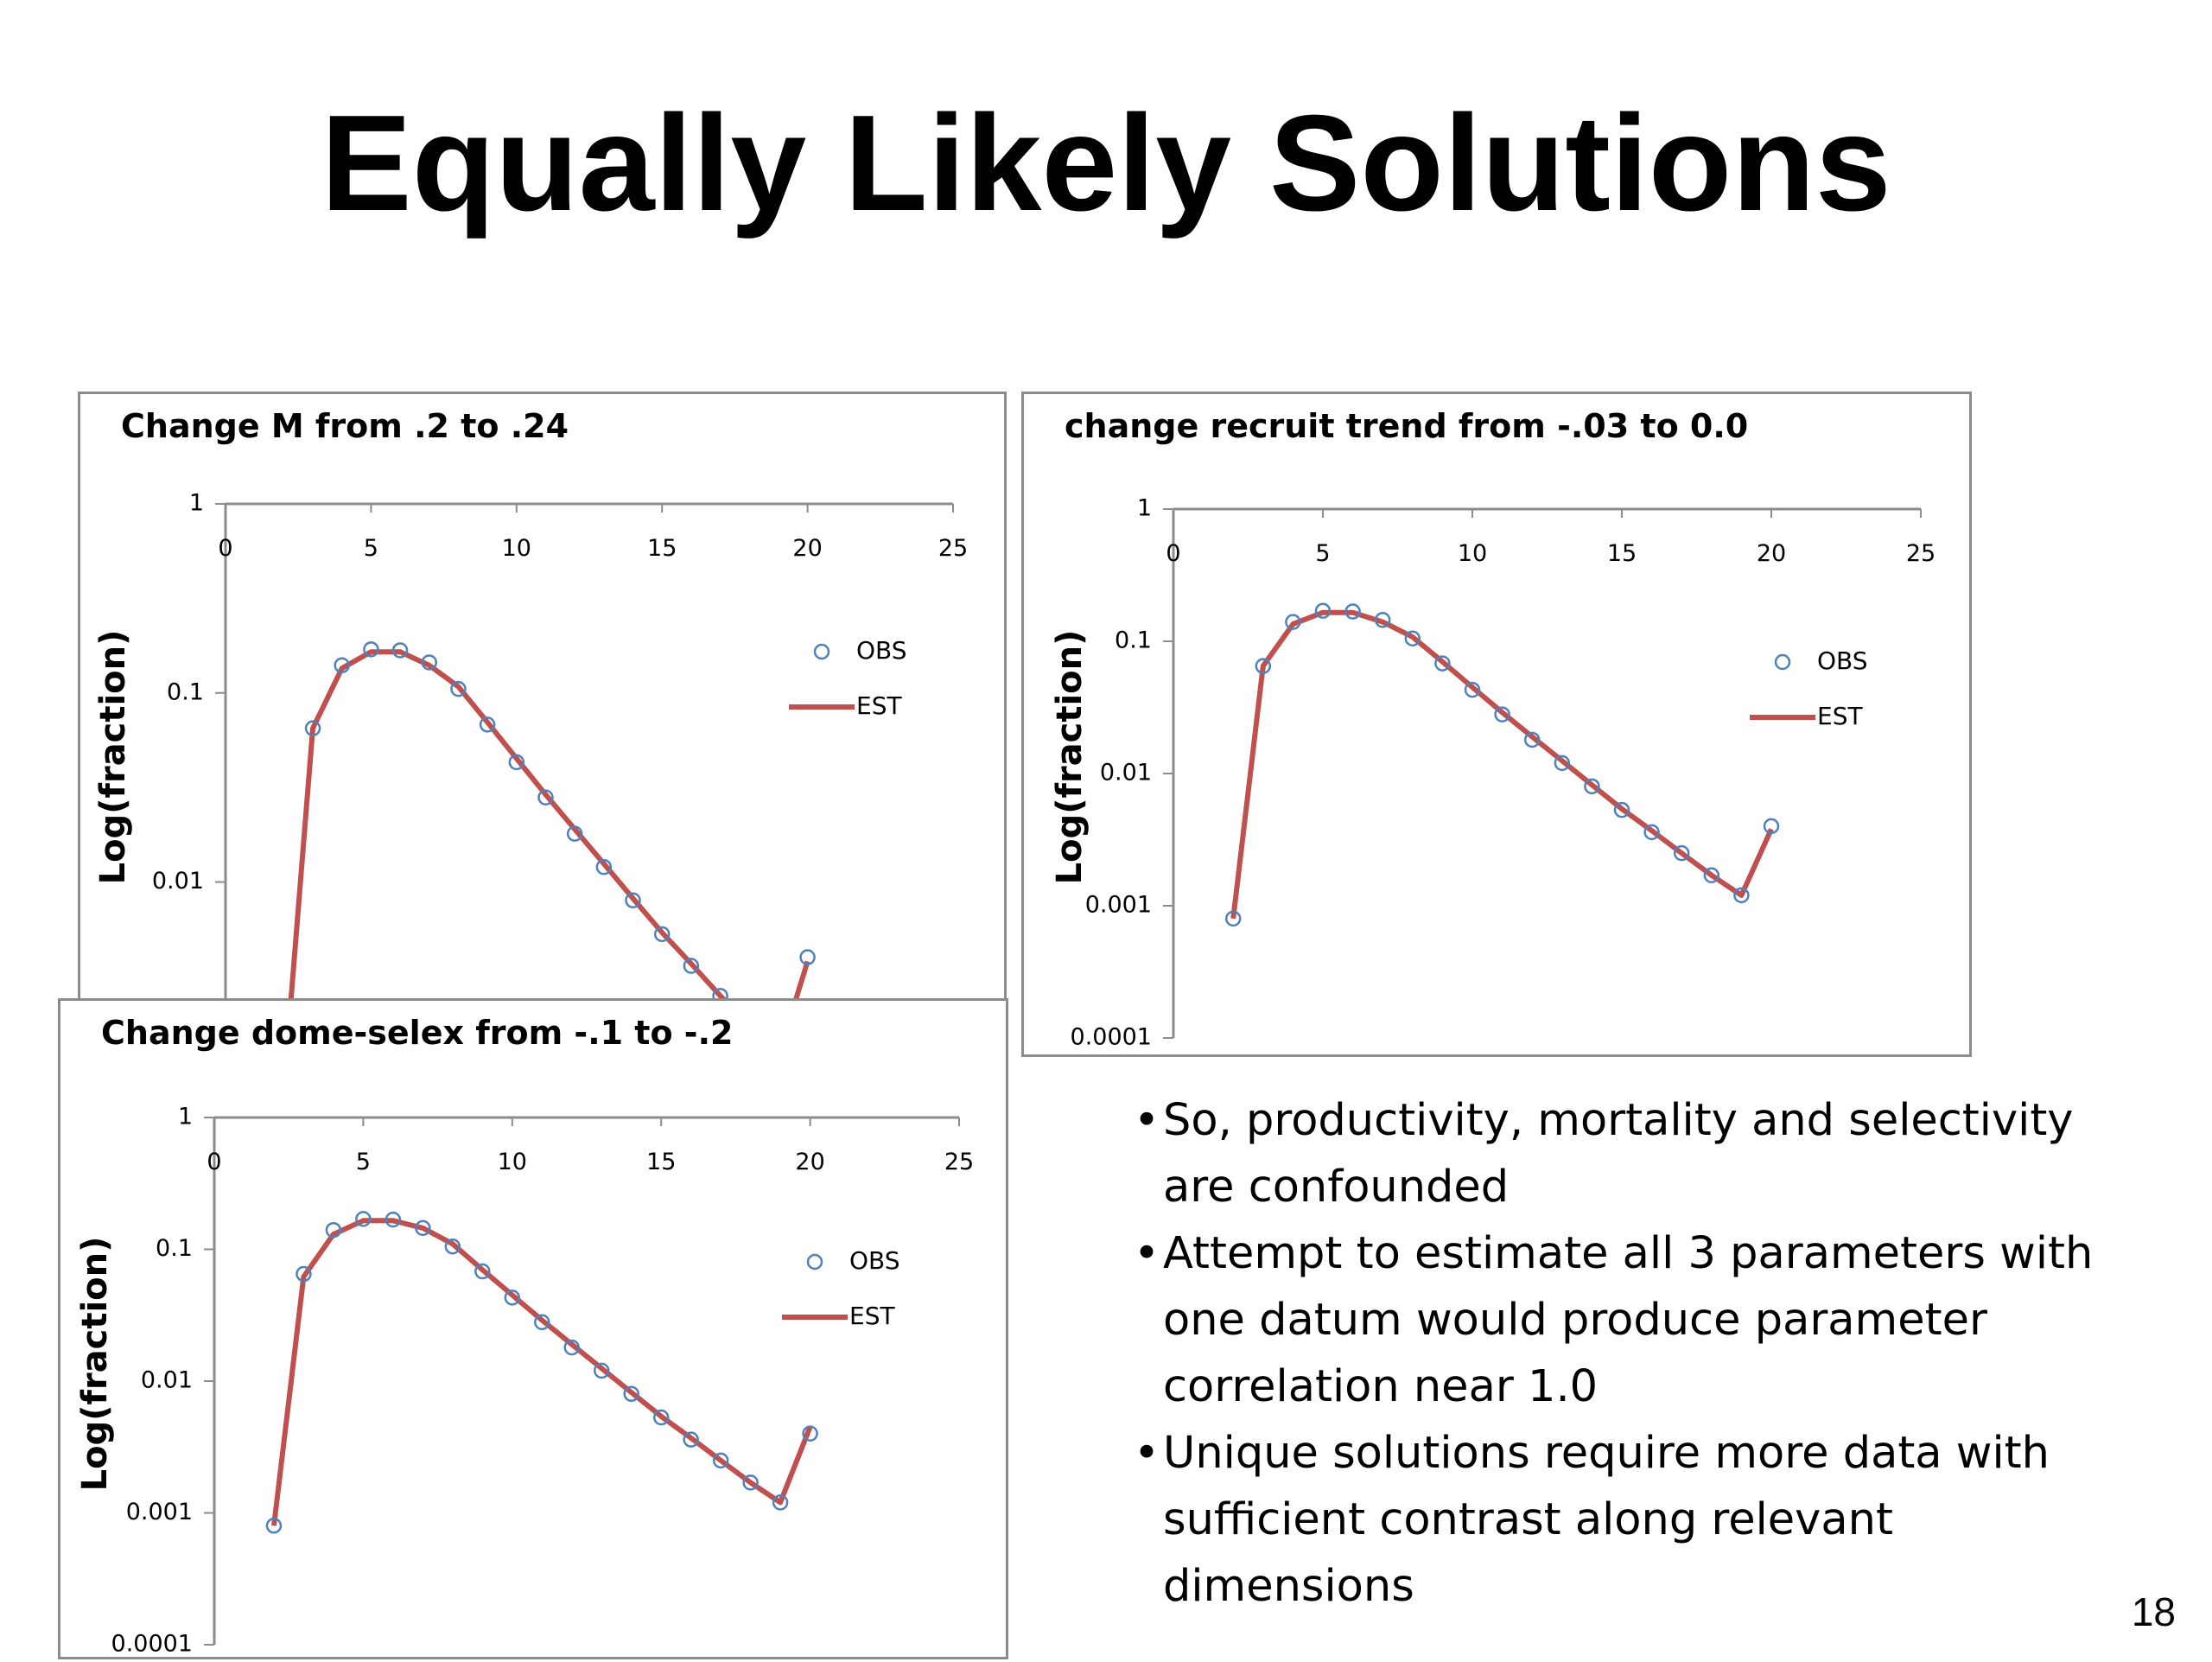  I want to click on page-number: 18, so click(2153, 1611).